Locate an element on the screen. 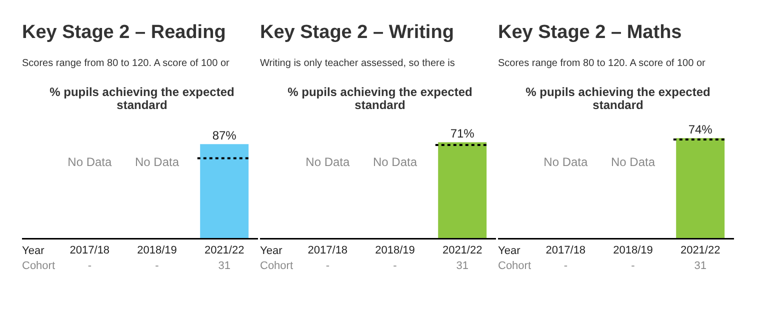 Image resolution: width=778 pixels, height=331 pixels. data-label: 74% is located at coordinates (700, 129).